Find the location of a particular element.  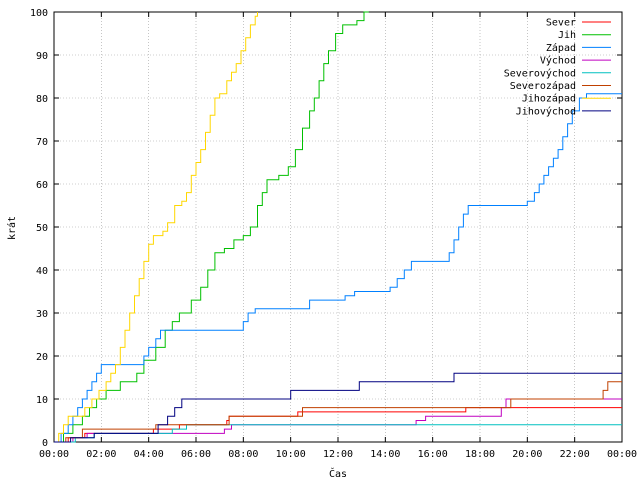

x-tick-label: 12:00 is located at coordinates (338, 454).